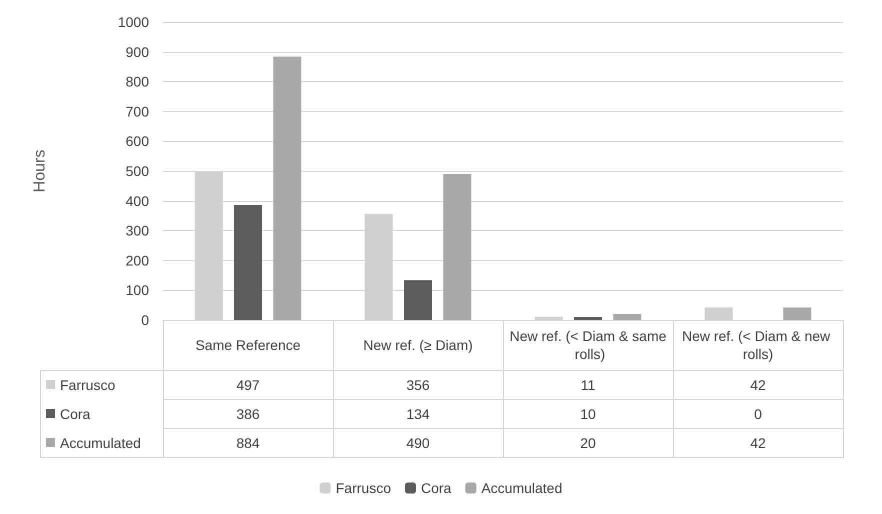 The height and width of the screenshot is (514, 882). What do you see at coordinates (248, 345) in the screenshot?
I see `x-tick-label: Same Reference` at bounding box center [248, 345].